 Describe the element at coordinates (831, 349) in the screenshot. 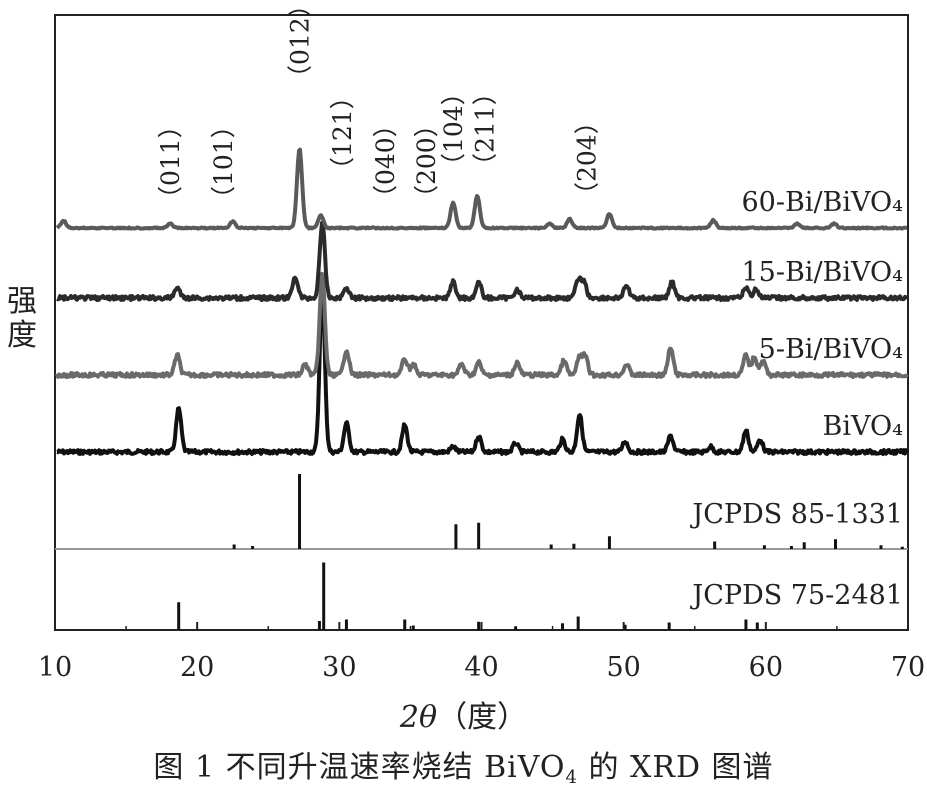

I see `series-label-2: 5-Bi/BiVO₄` at that location.